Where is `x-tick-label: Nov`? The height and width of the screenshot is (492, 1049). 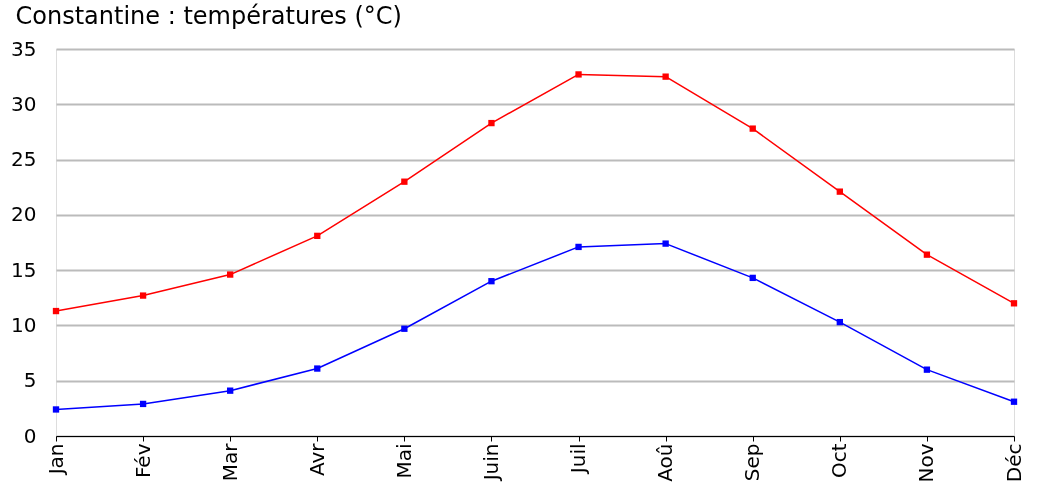
x-tick-label: Nov is located at coordinates (926, 463).